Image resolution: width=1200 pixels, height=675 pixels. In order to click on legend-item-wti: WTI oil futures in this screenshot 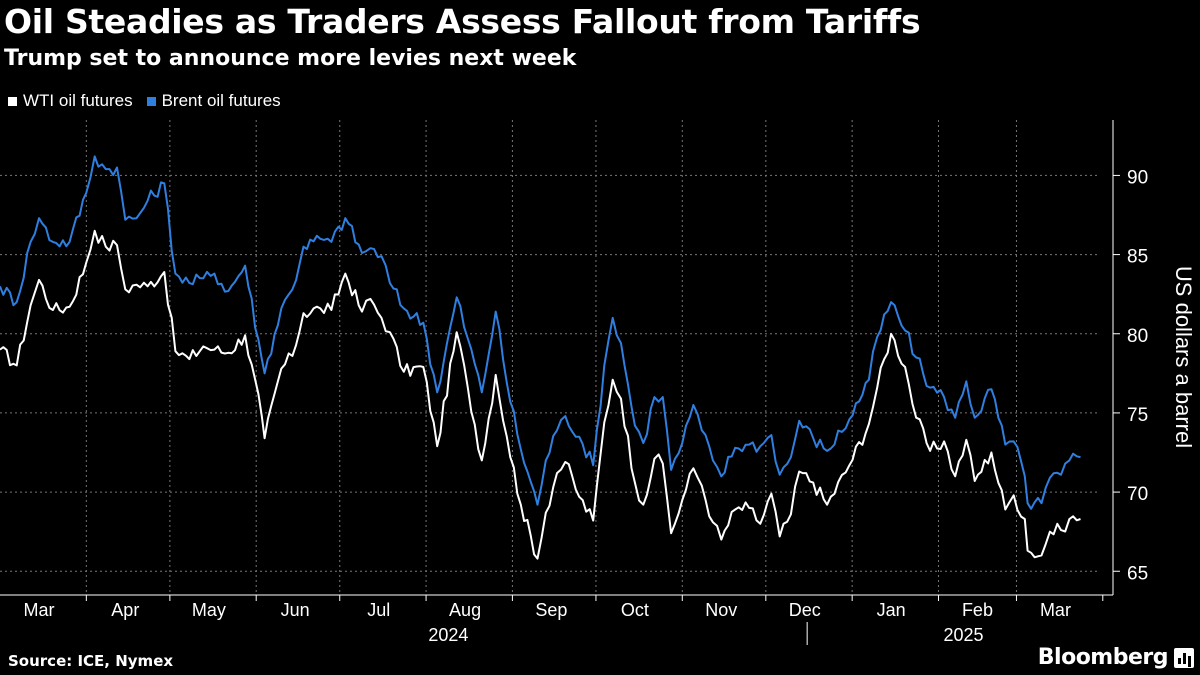, I will do `click(70, 101)`.